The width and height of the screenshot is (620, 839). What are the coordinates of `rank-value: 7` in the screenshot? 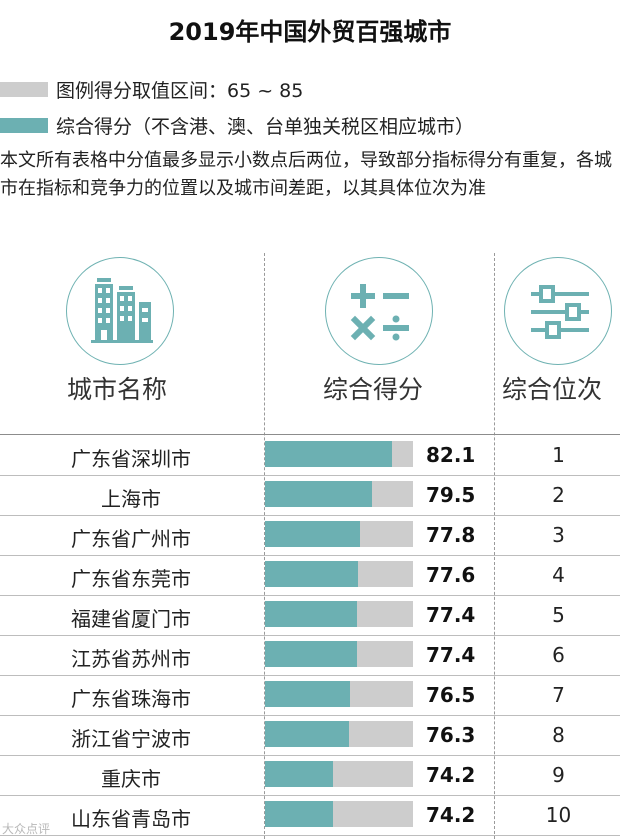 It's located at (558, 695).